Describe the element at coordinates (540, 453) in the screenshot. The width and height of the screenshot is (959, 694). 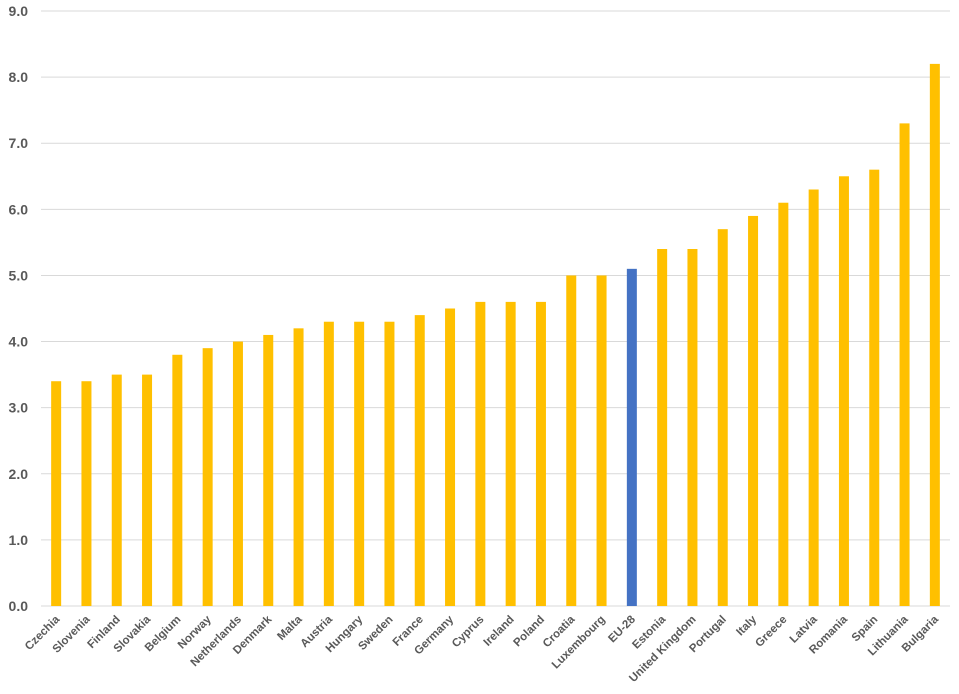
I see `bar-poland` at that location.